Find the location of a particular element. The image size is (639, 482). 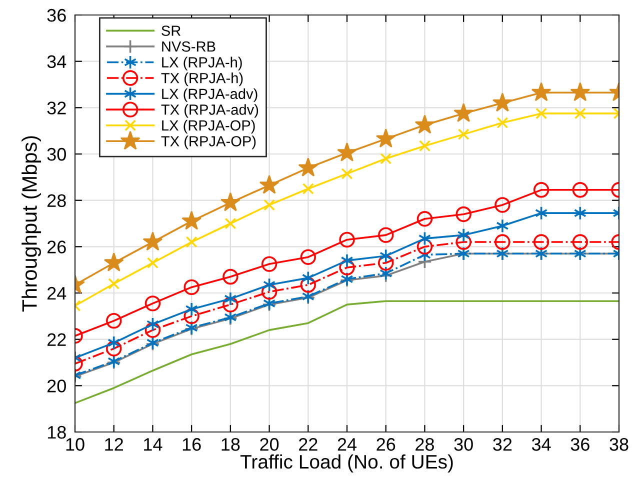

x-tick-label: 14 is located at coordinates (153, 444).